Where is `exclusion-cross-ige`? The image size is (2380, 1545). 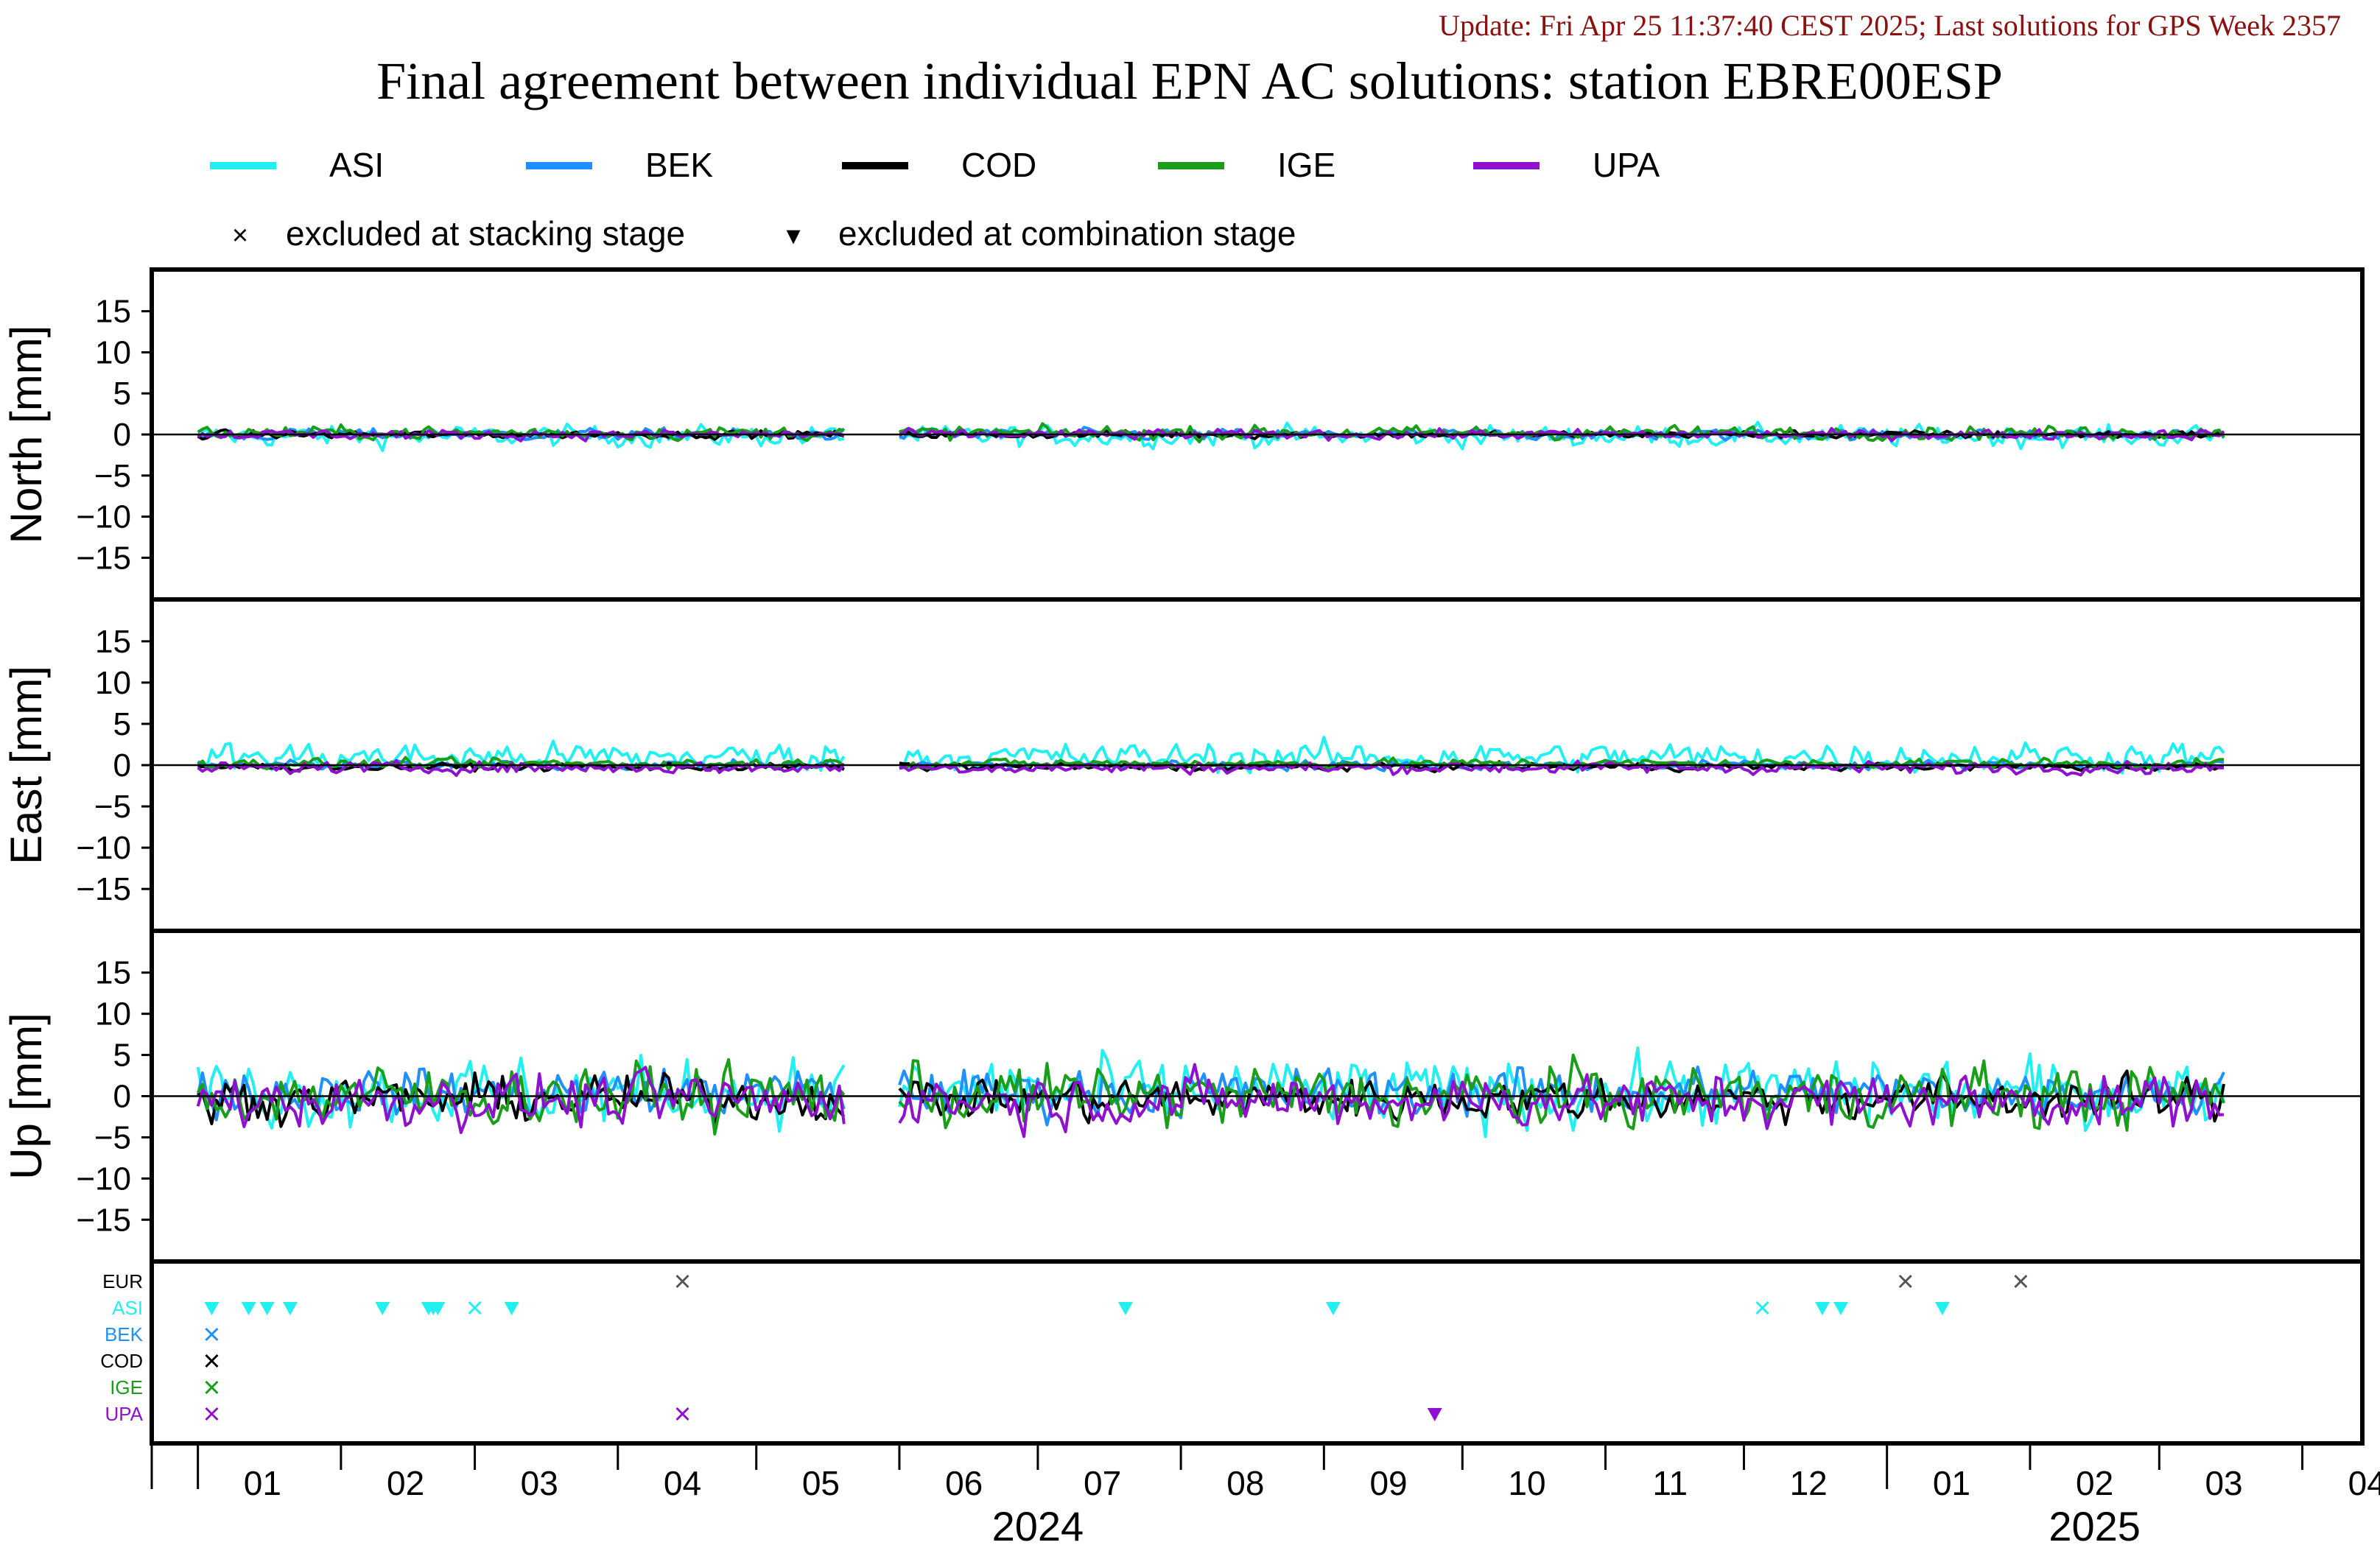 exclusion-cross-ige is located at coordinates (212, 1388).